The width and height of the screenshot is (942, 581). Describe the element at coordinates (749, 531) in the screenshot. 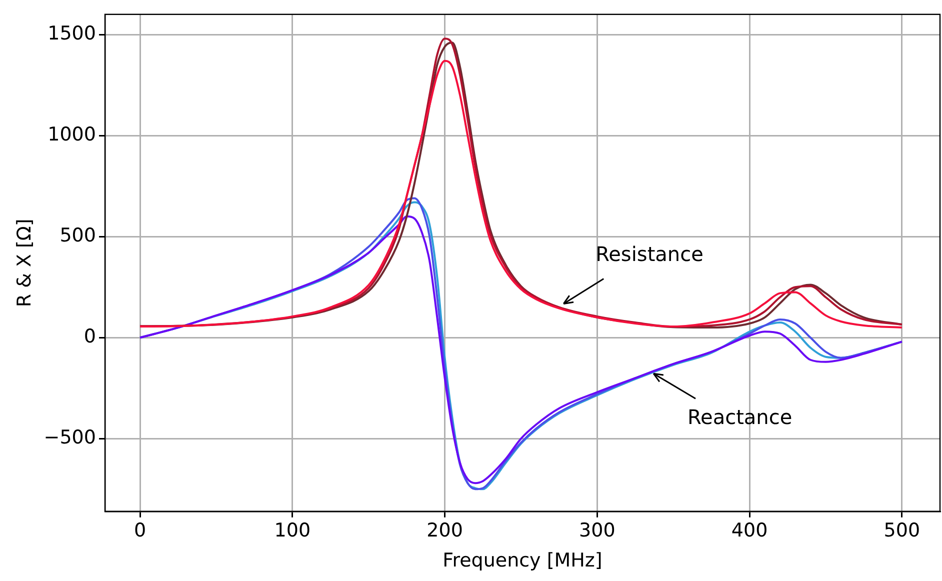

I see `x-tick-label: 400` at that location.